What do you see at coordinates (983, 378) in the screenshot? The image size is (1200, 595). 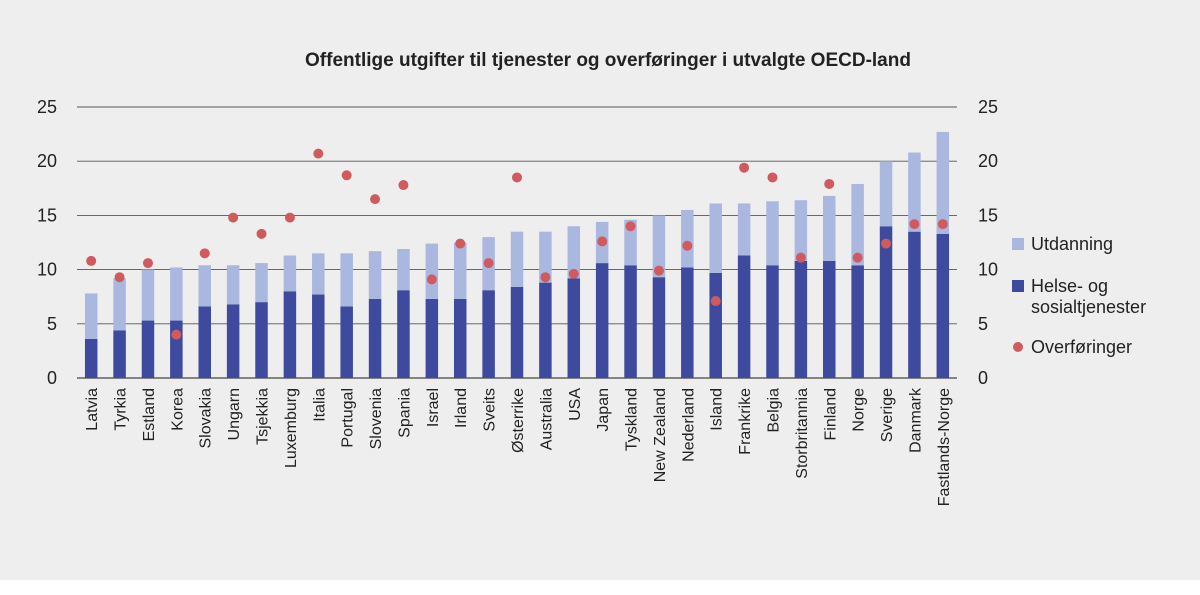 I see `y-tick-label-right: 0` at bounding box center [983, 378].